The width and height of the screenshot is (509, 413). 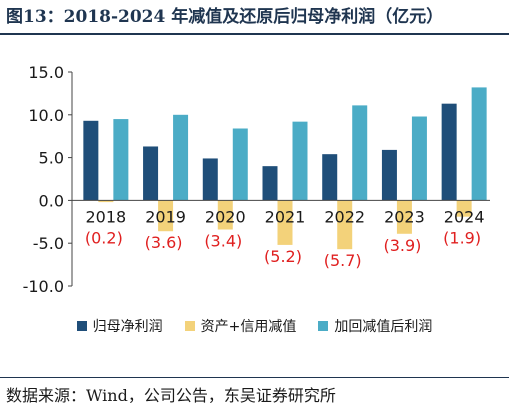 What do you see at coordinates (343, 260) in the screenshot?
I see `data-label: (5.7)` at bounding box center [343, 260].